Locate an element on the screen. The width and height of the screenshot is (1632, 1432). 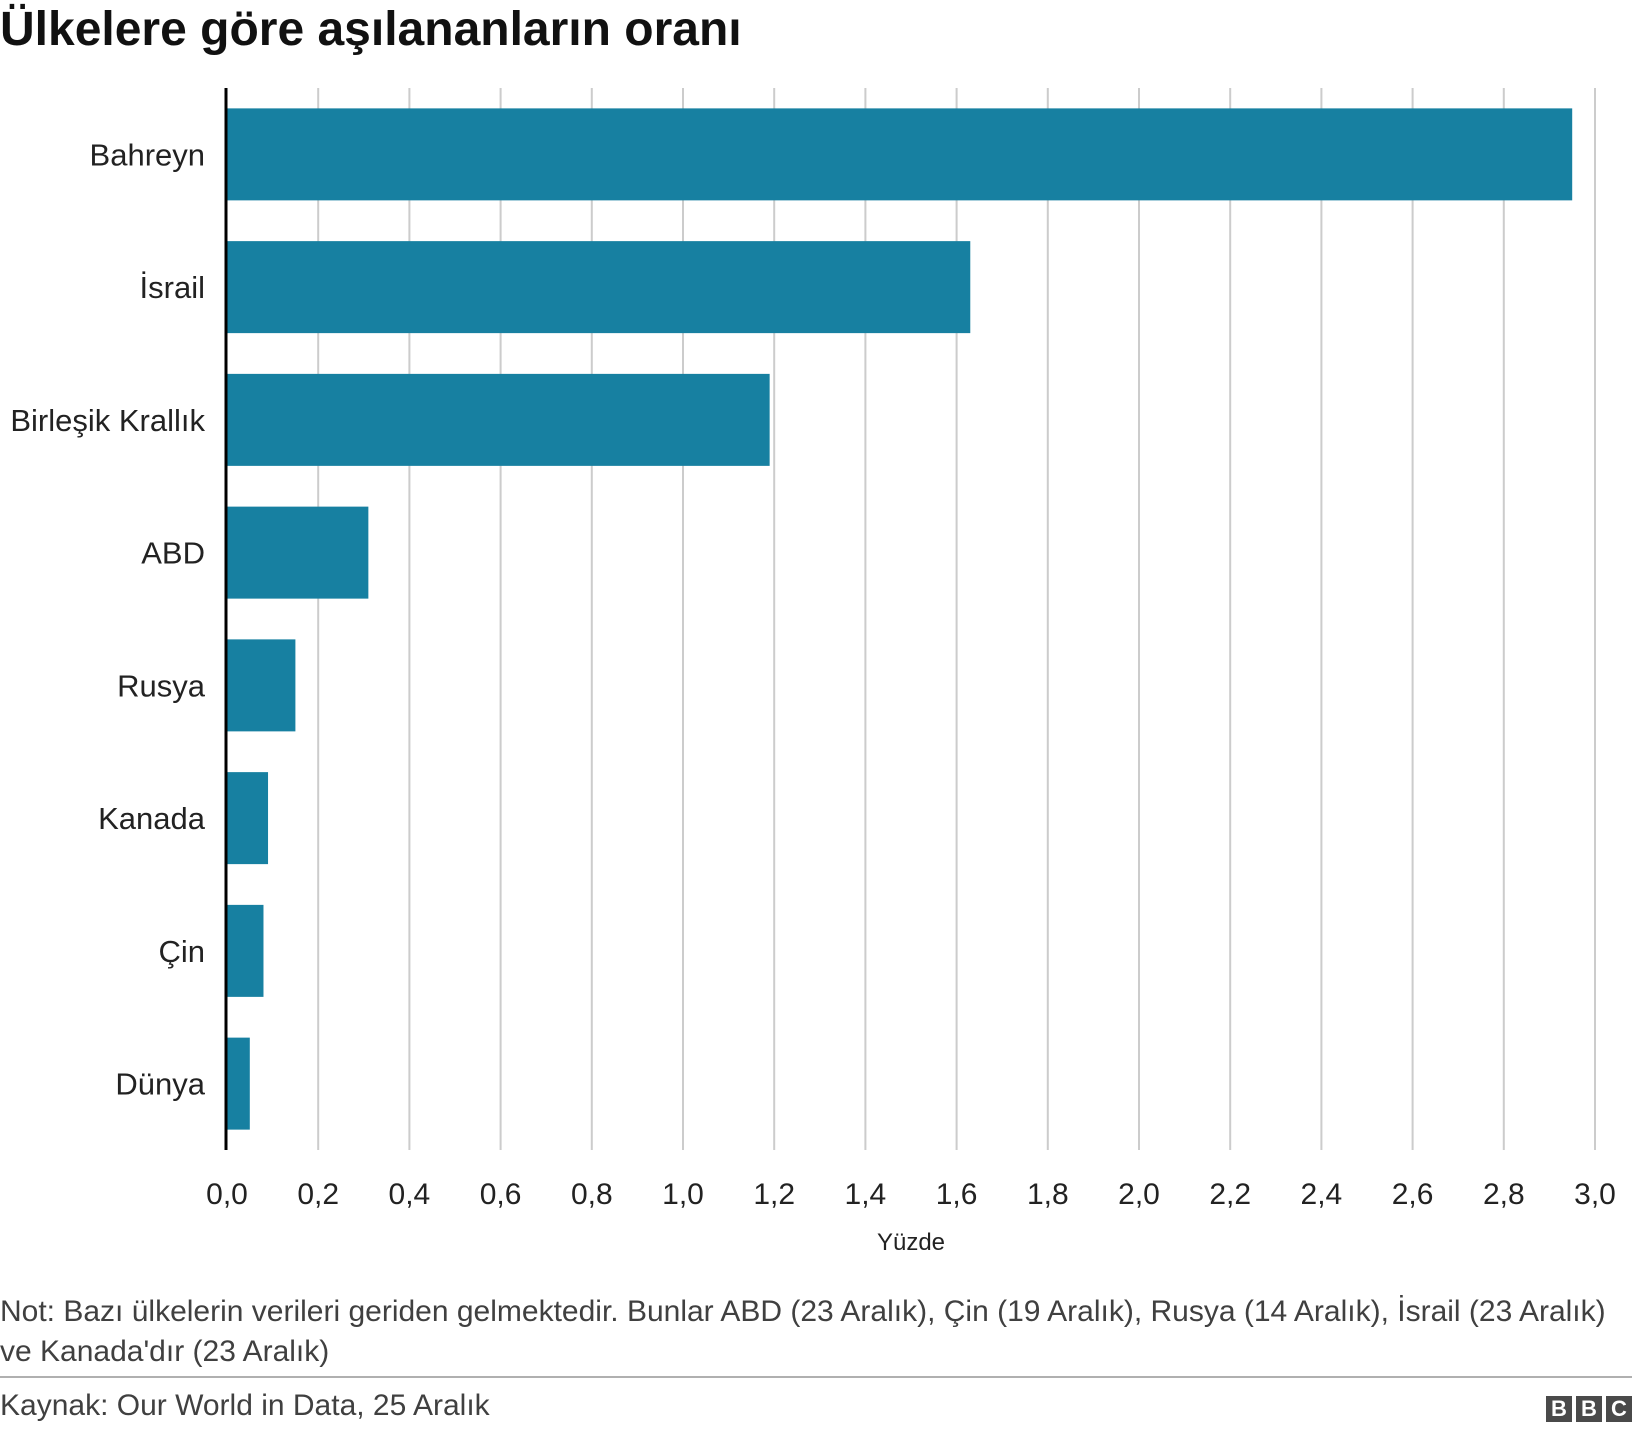
footer-divider is located at coordinates (816, 1377).